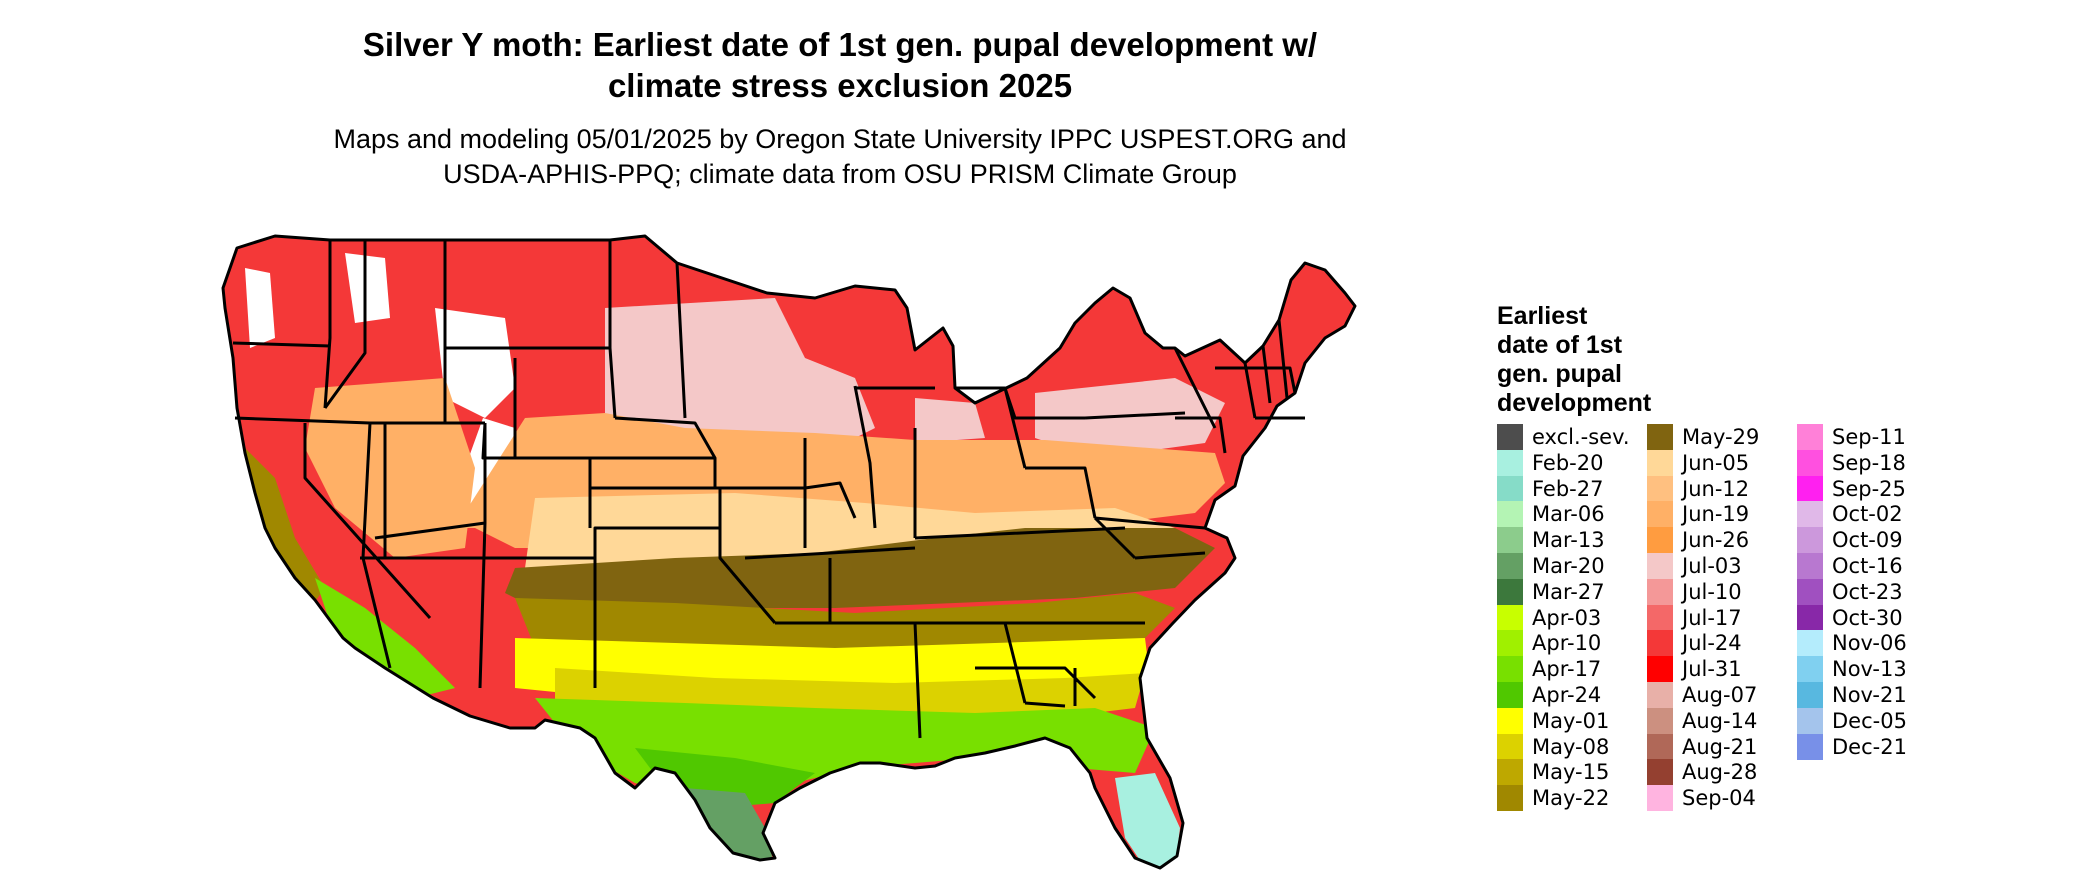 This screenshot has width=2100, height=893. Describe the element at coordinates (1574, 403) in the screenshot. I see `legend-title-line: development` at that location.